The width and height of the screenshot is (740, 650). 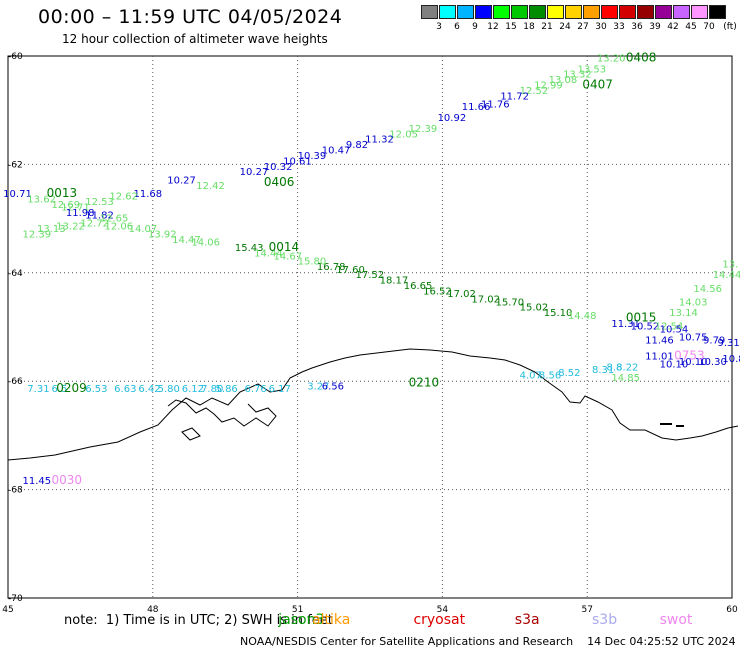 What do you see at coordinates (333, 386) in the screenshot?
I see `wave-height-value: 6.56` at bounding box center [333, 386].